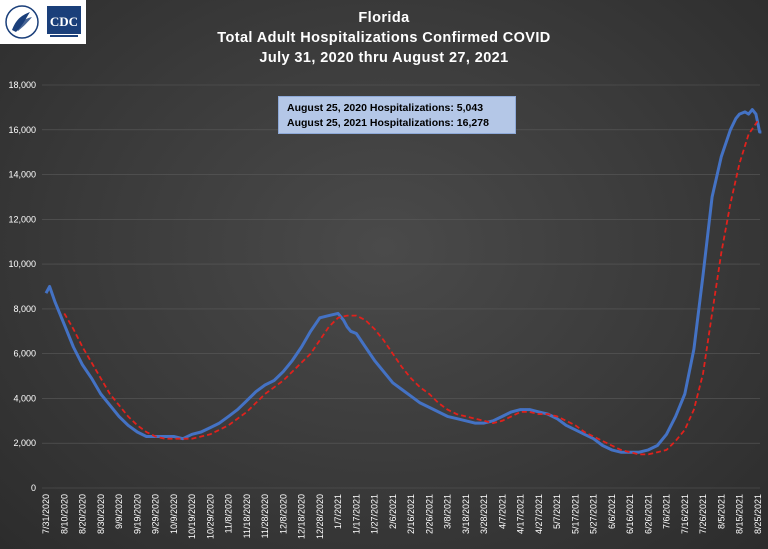 The width and height of the screenshot is (768, 549). What do you see at coordinates (24, 398) in the screenshot?
I see `y-tick-label: 4,000` at bounding box center [24, 398].